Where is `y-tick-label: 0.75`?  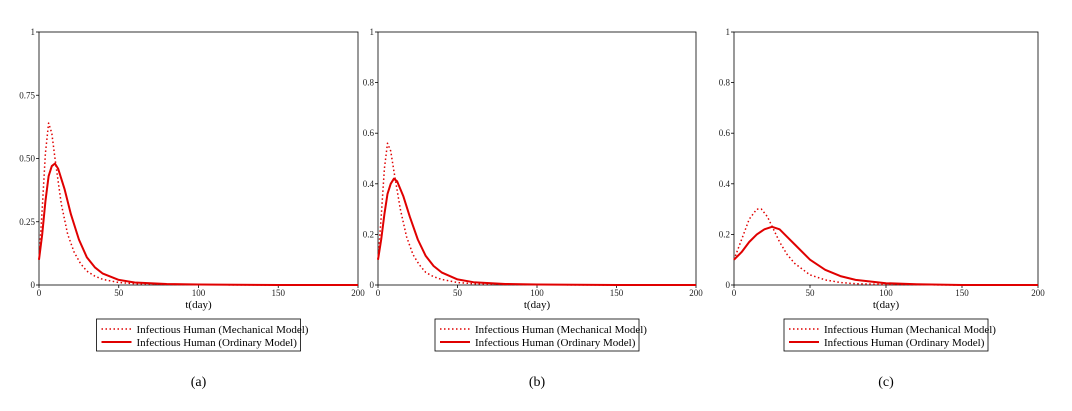
y-tick-label: 0.75 is located at coordinates (27, 95).